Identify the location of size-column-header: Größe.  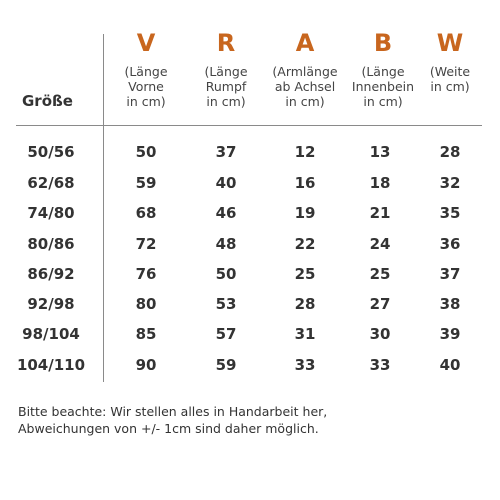
(47, 101).